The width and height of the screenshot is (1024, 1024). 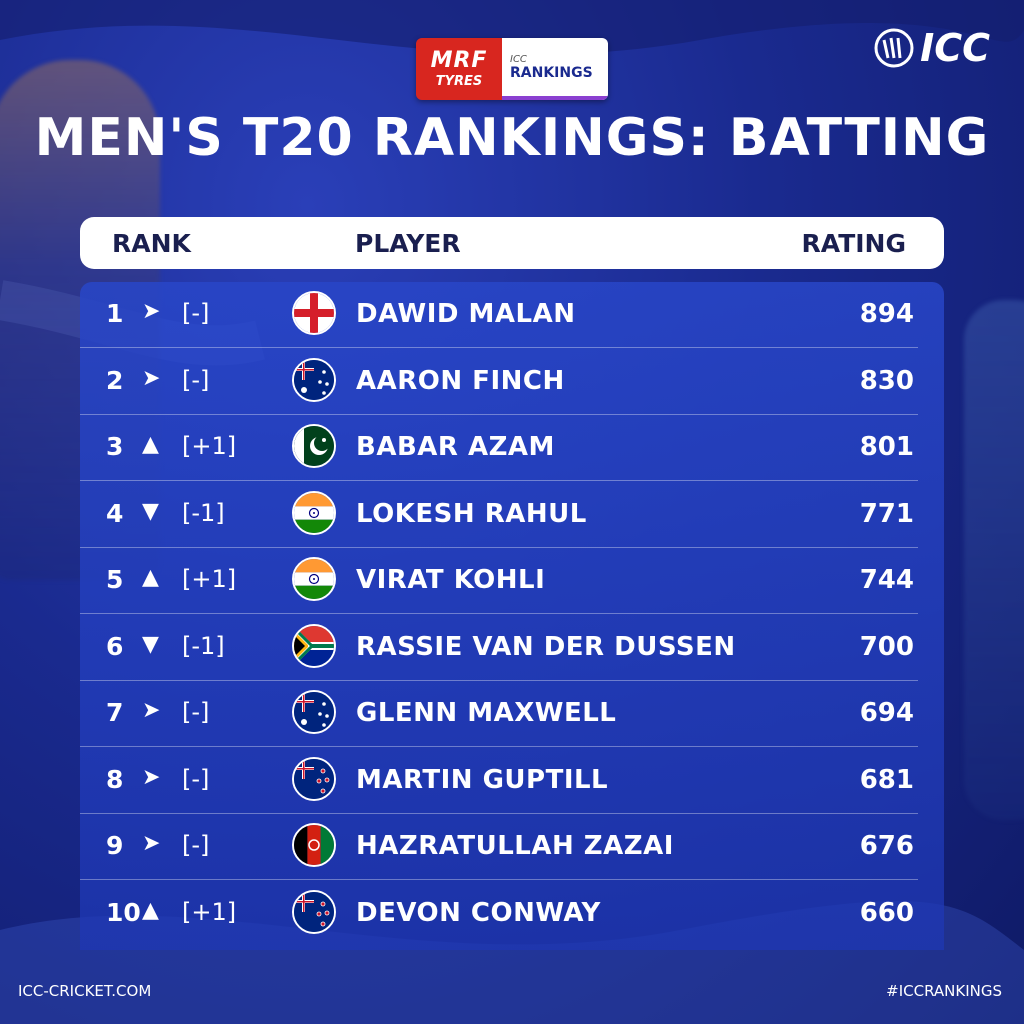 What do you see at coordinates (460, 380) in the screenshot?
I see `player-name: AARON FINCH` at bounding box center [460, 380].